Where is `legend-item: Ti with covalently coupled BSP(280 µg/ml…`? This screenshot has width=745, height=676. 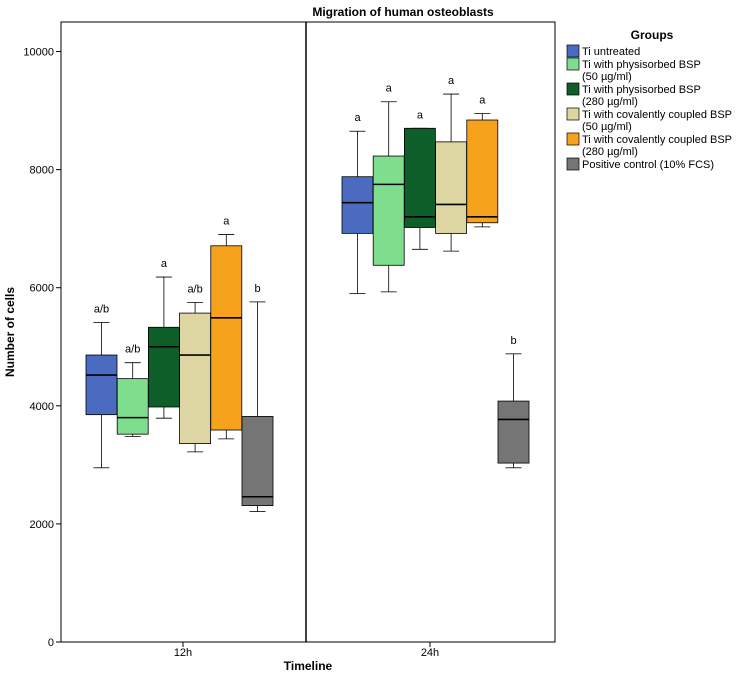
legend-item: Ti with covalently coupled BSP(280 µg/ml… is located at coordinates (649, 145).